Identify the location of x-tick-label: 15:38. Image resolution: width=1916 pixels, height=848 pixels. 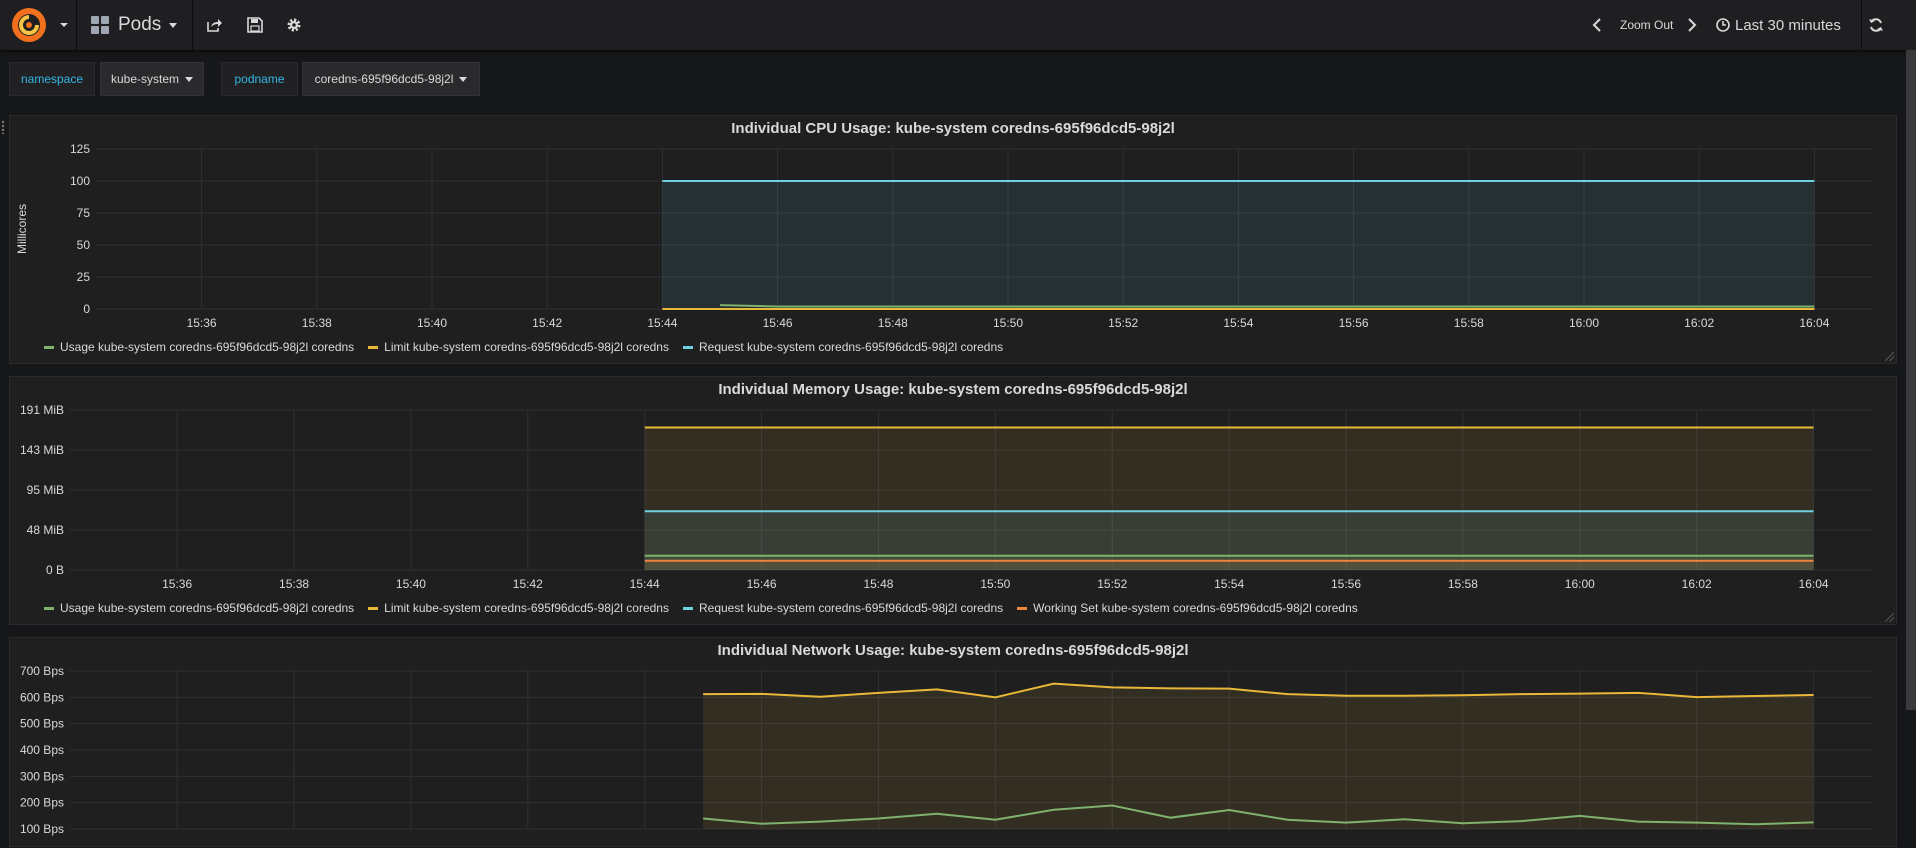
(317, 323).